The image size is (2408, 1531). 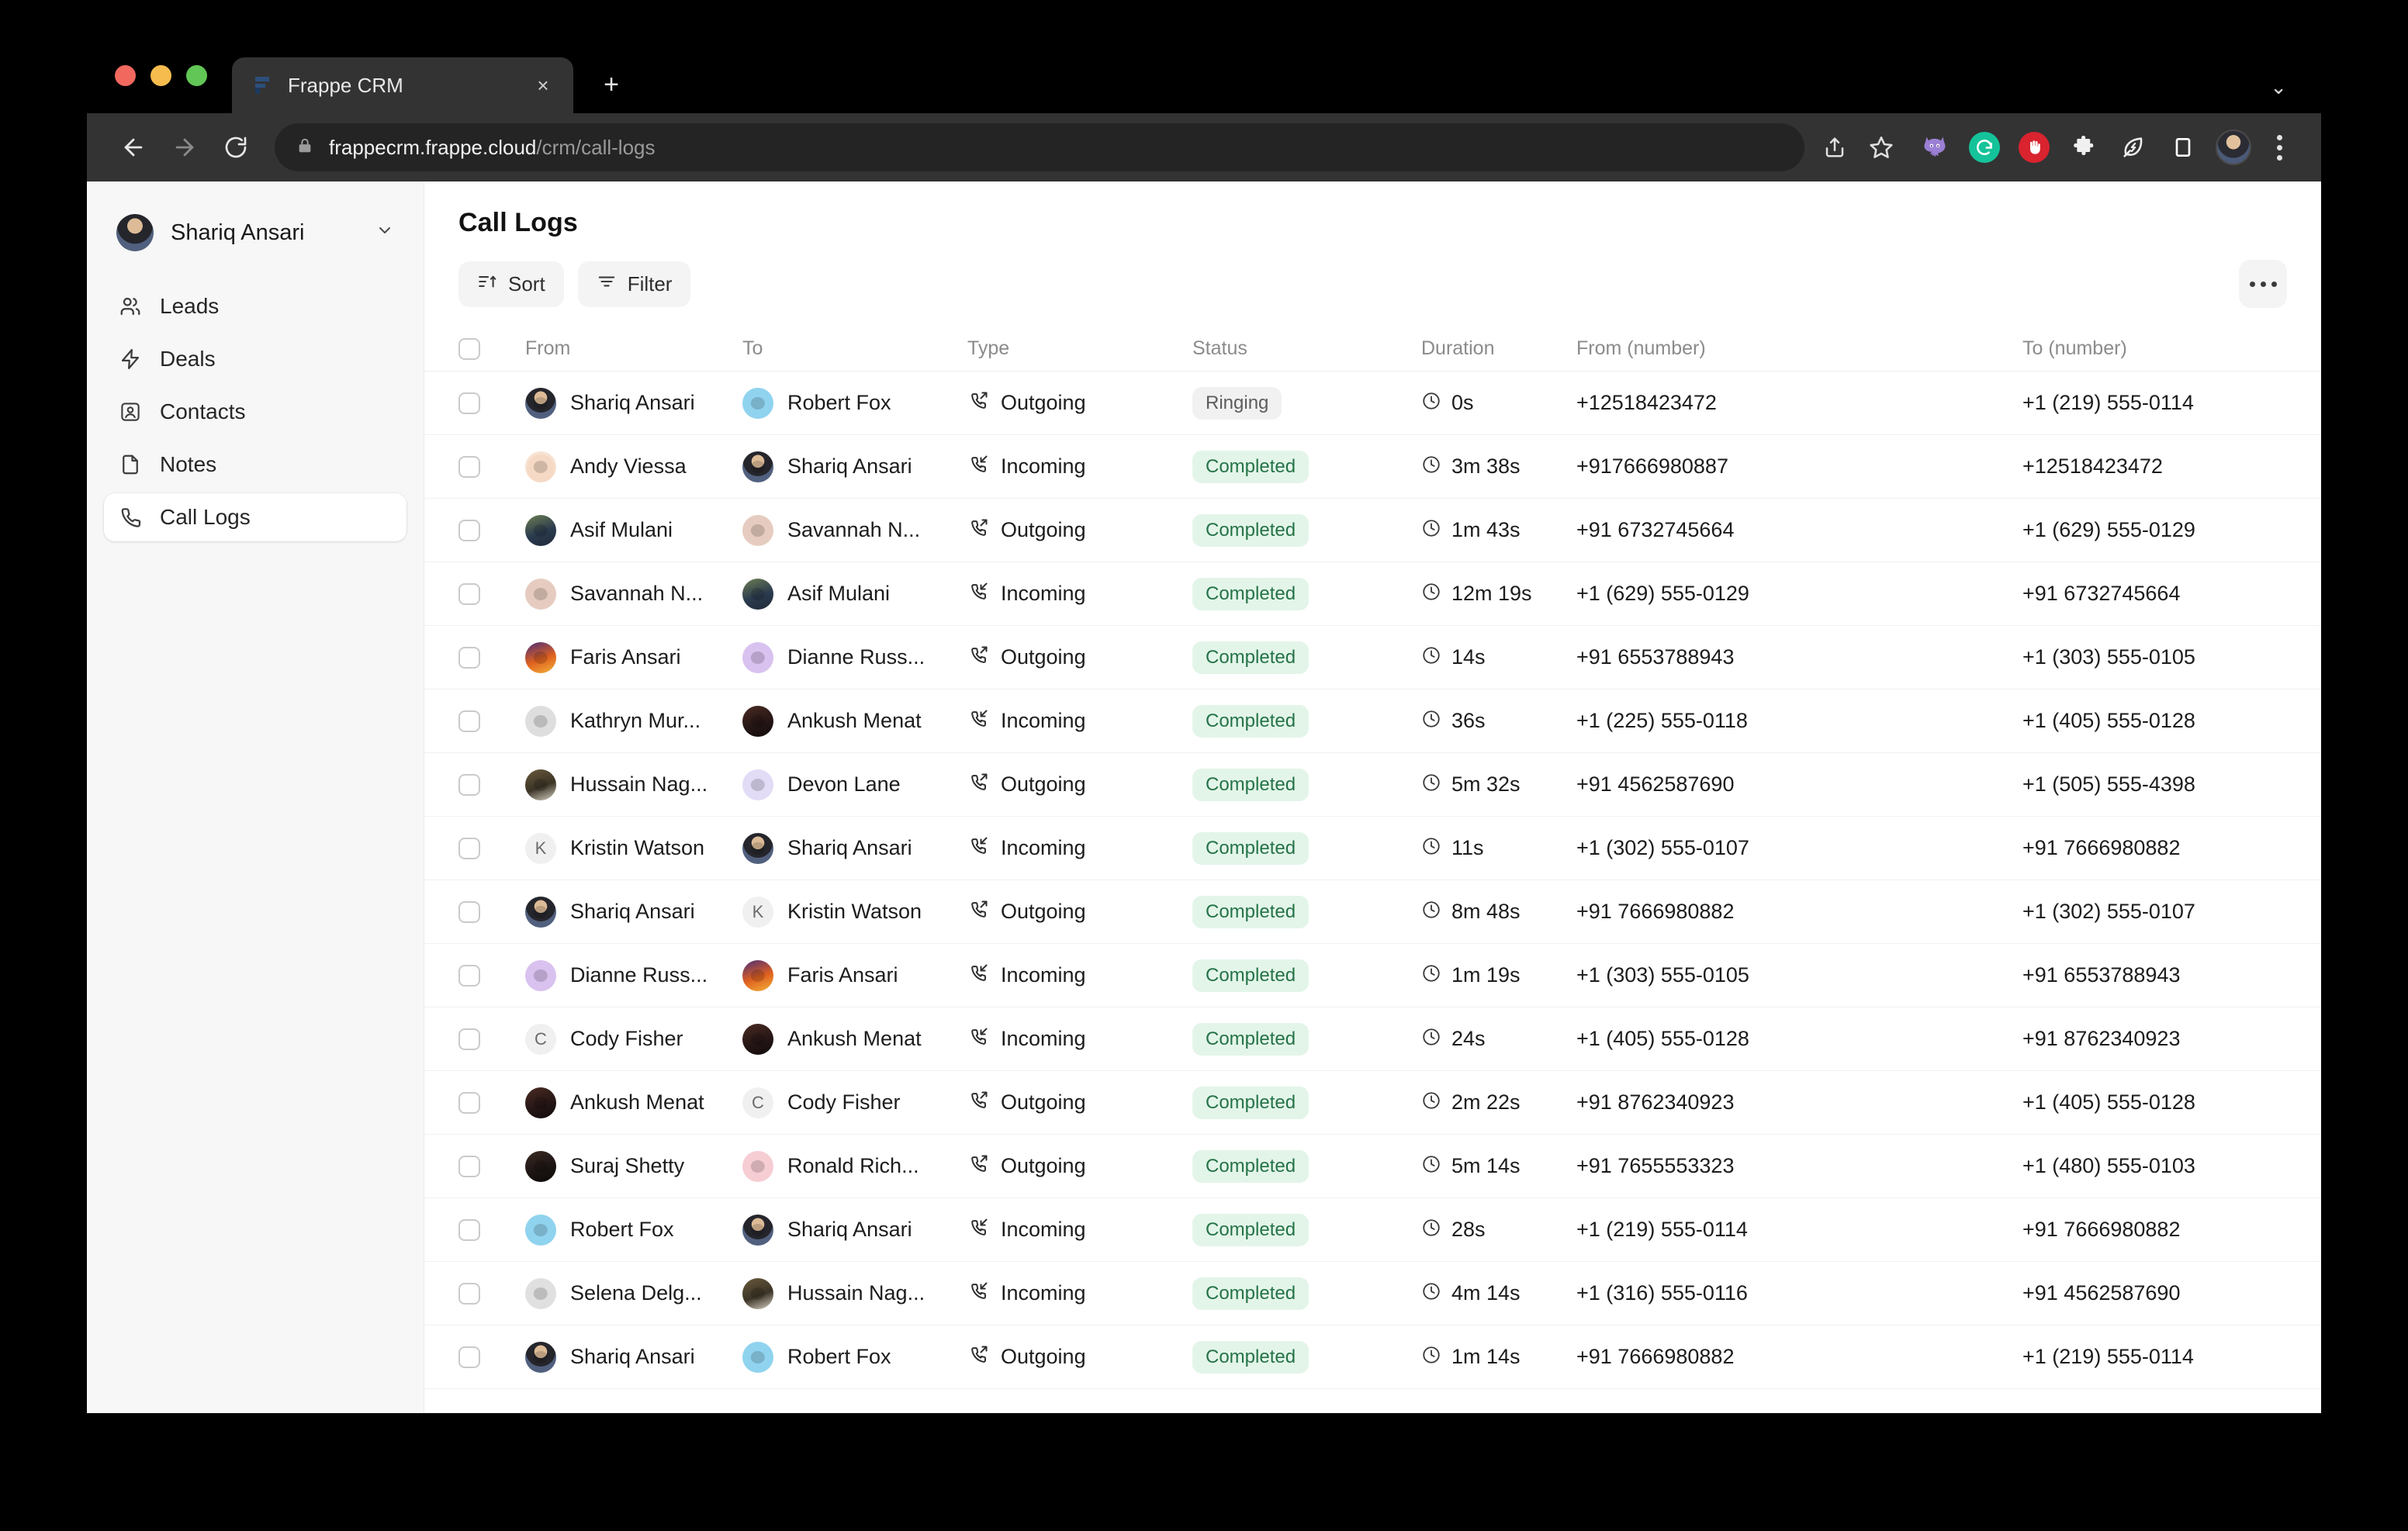 What do you see at coordinates (511, 284) in the screenshot?
I see `sort-button: Sort` at bounding box center [511, 284].